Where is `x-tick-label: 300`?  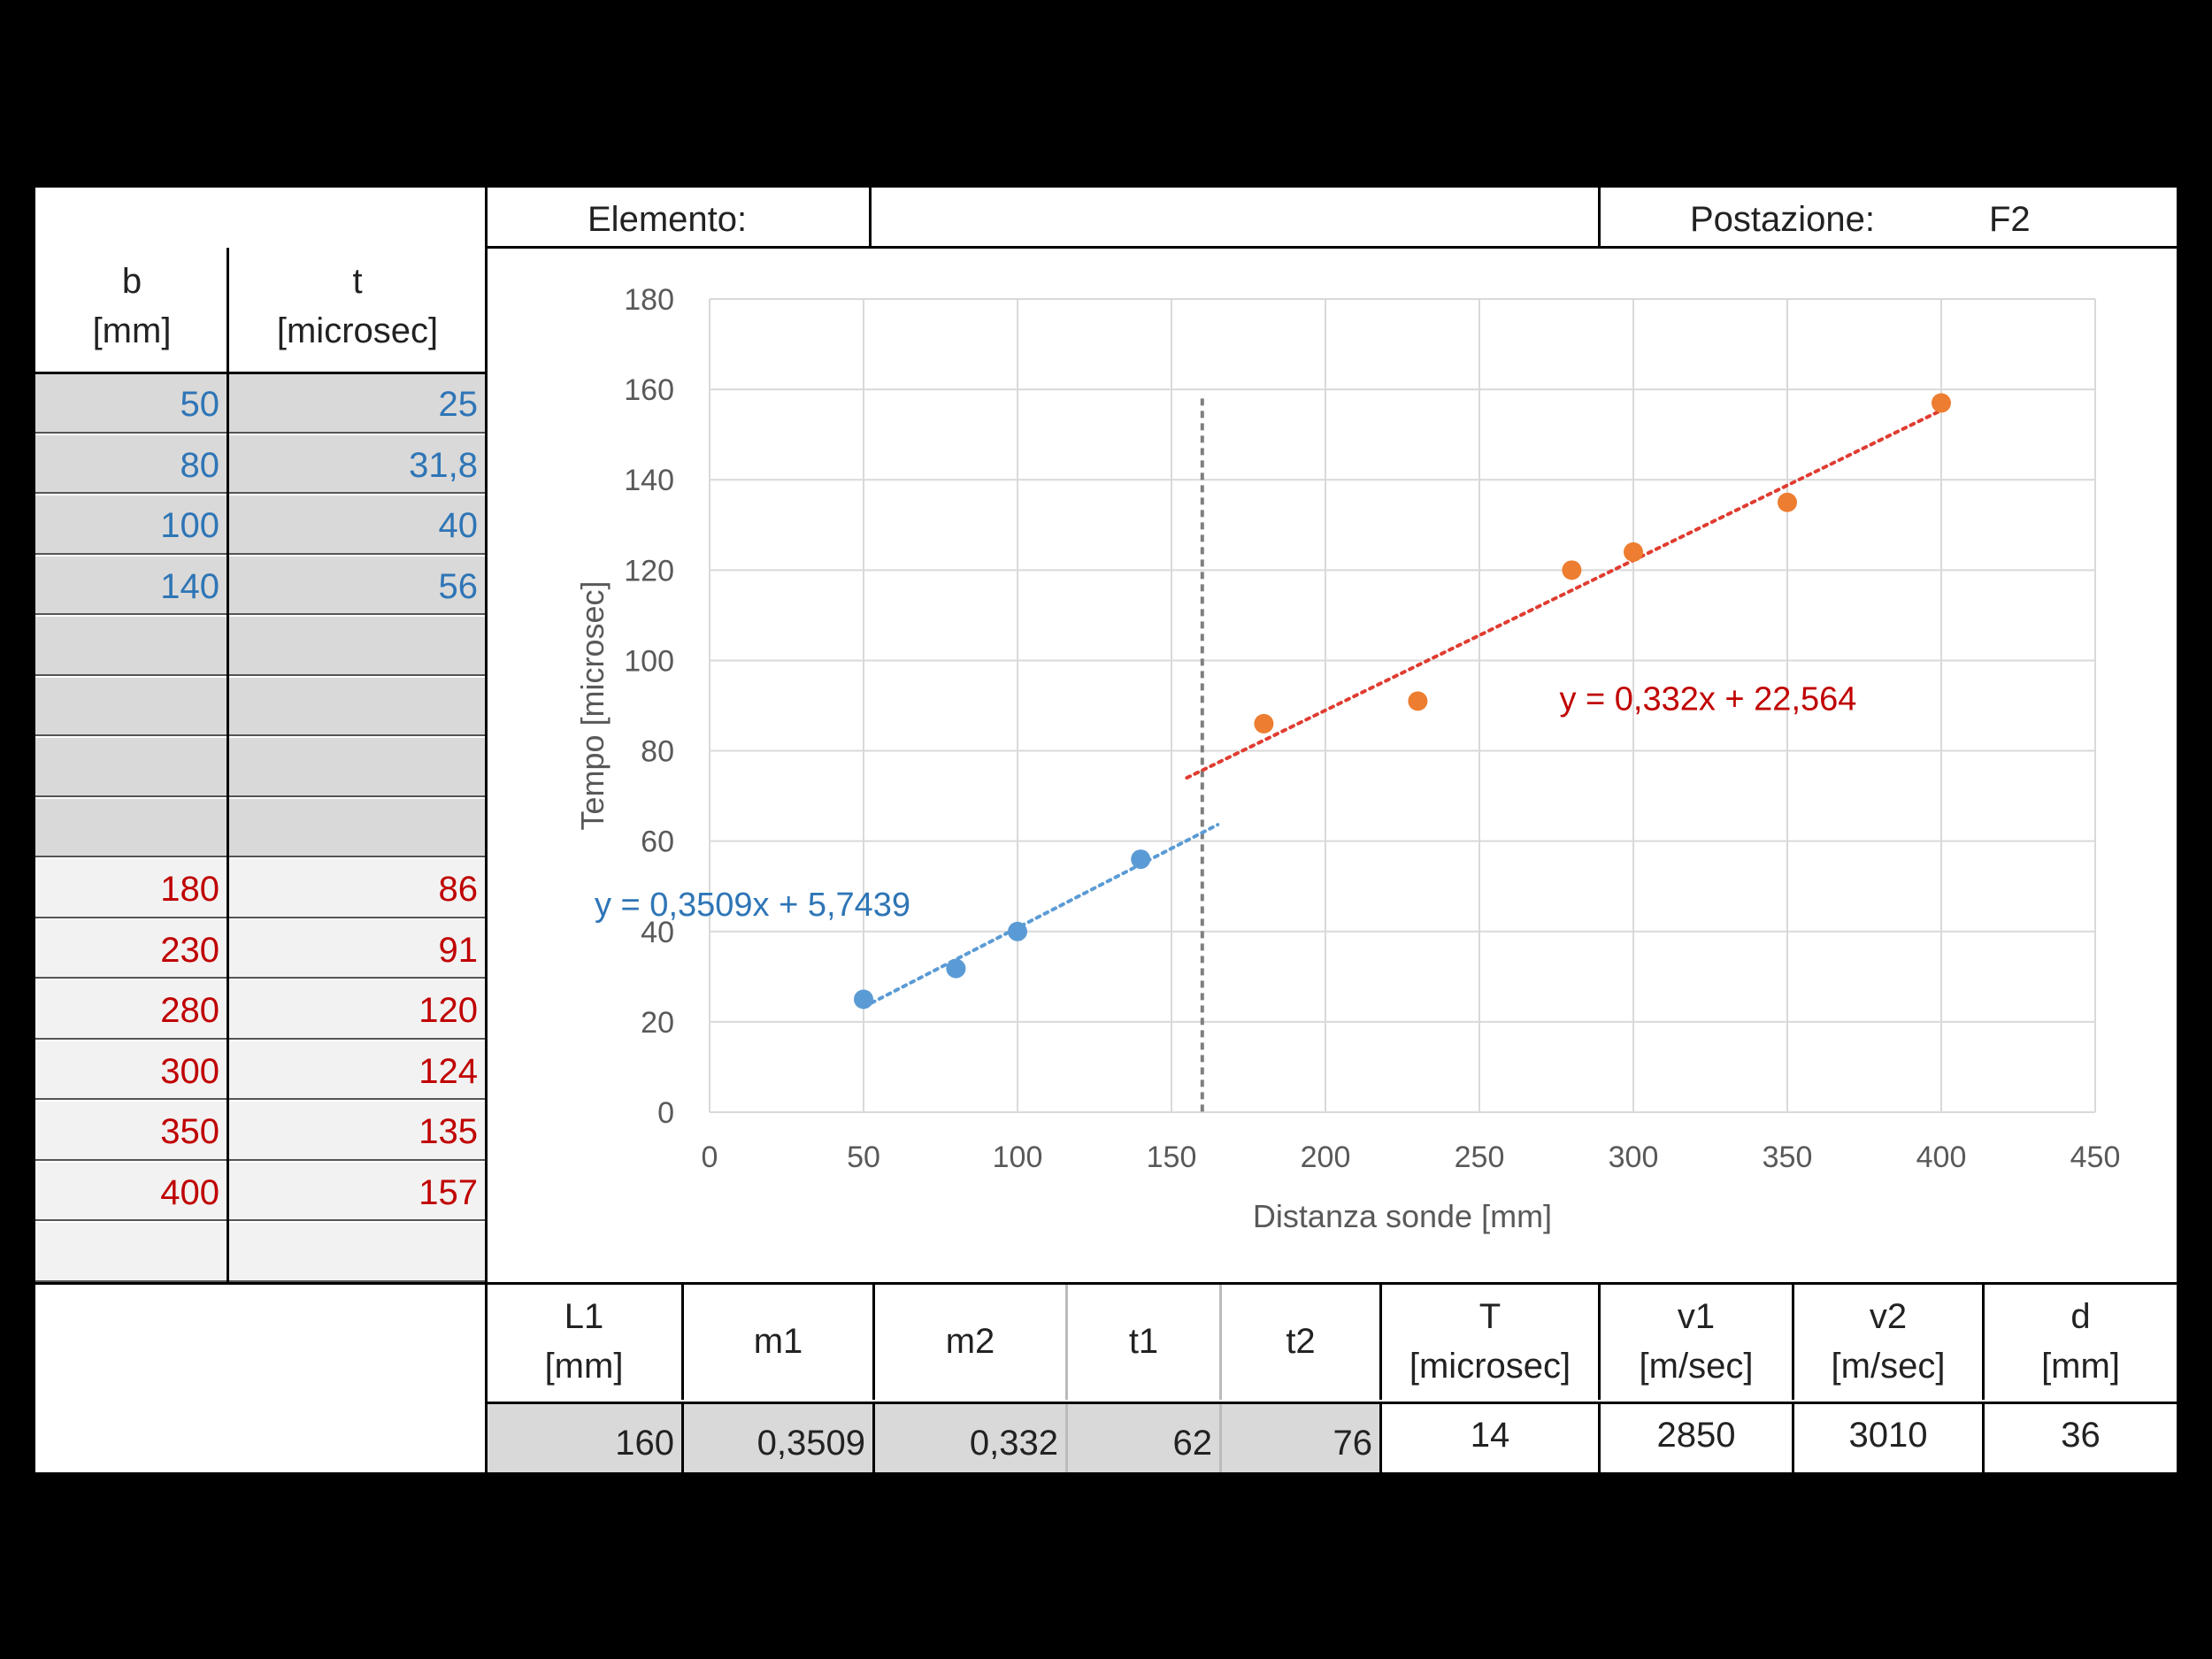
x-tick-label: 300 is located at coordinates (1634, 1157).